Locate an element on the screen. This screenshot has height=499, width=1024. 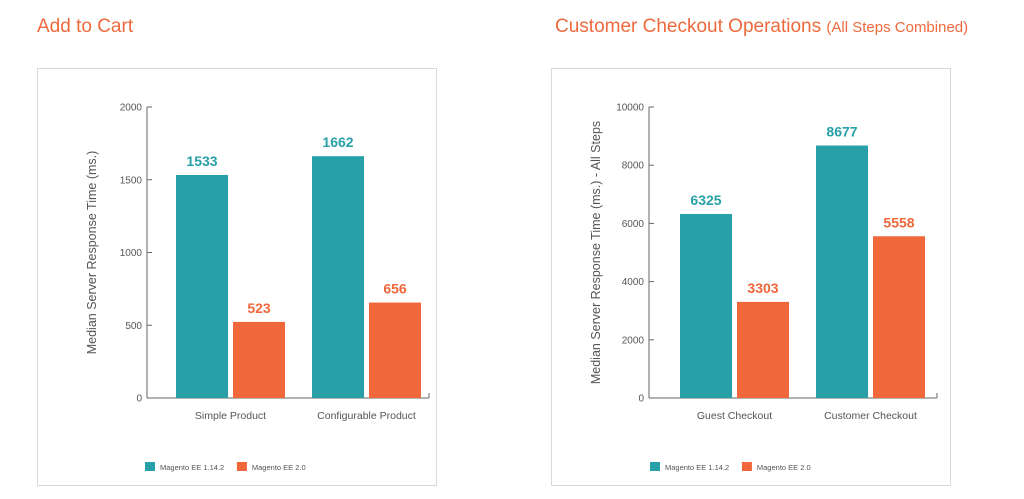
data-label-configurable-product-magento-ee-2-0: 656 is located at coordinates (395, 289).